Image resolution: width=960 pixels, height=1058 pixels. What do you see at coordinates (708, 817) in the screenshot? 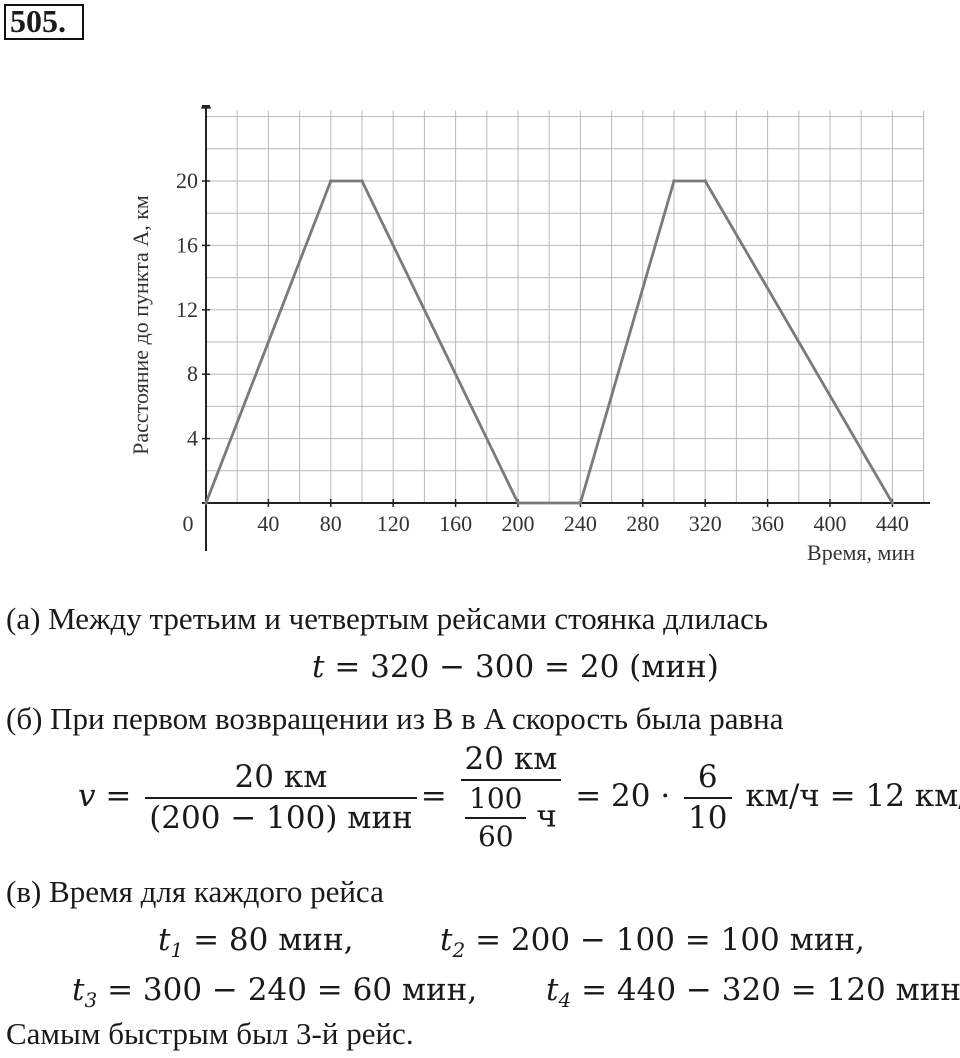
I see `fraction-3-denominator: 10` at bounding box center [708, 817].